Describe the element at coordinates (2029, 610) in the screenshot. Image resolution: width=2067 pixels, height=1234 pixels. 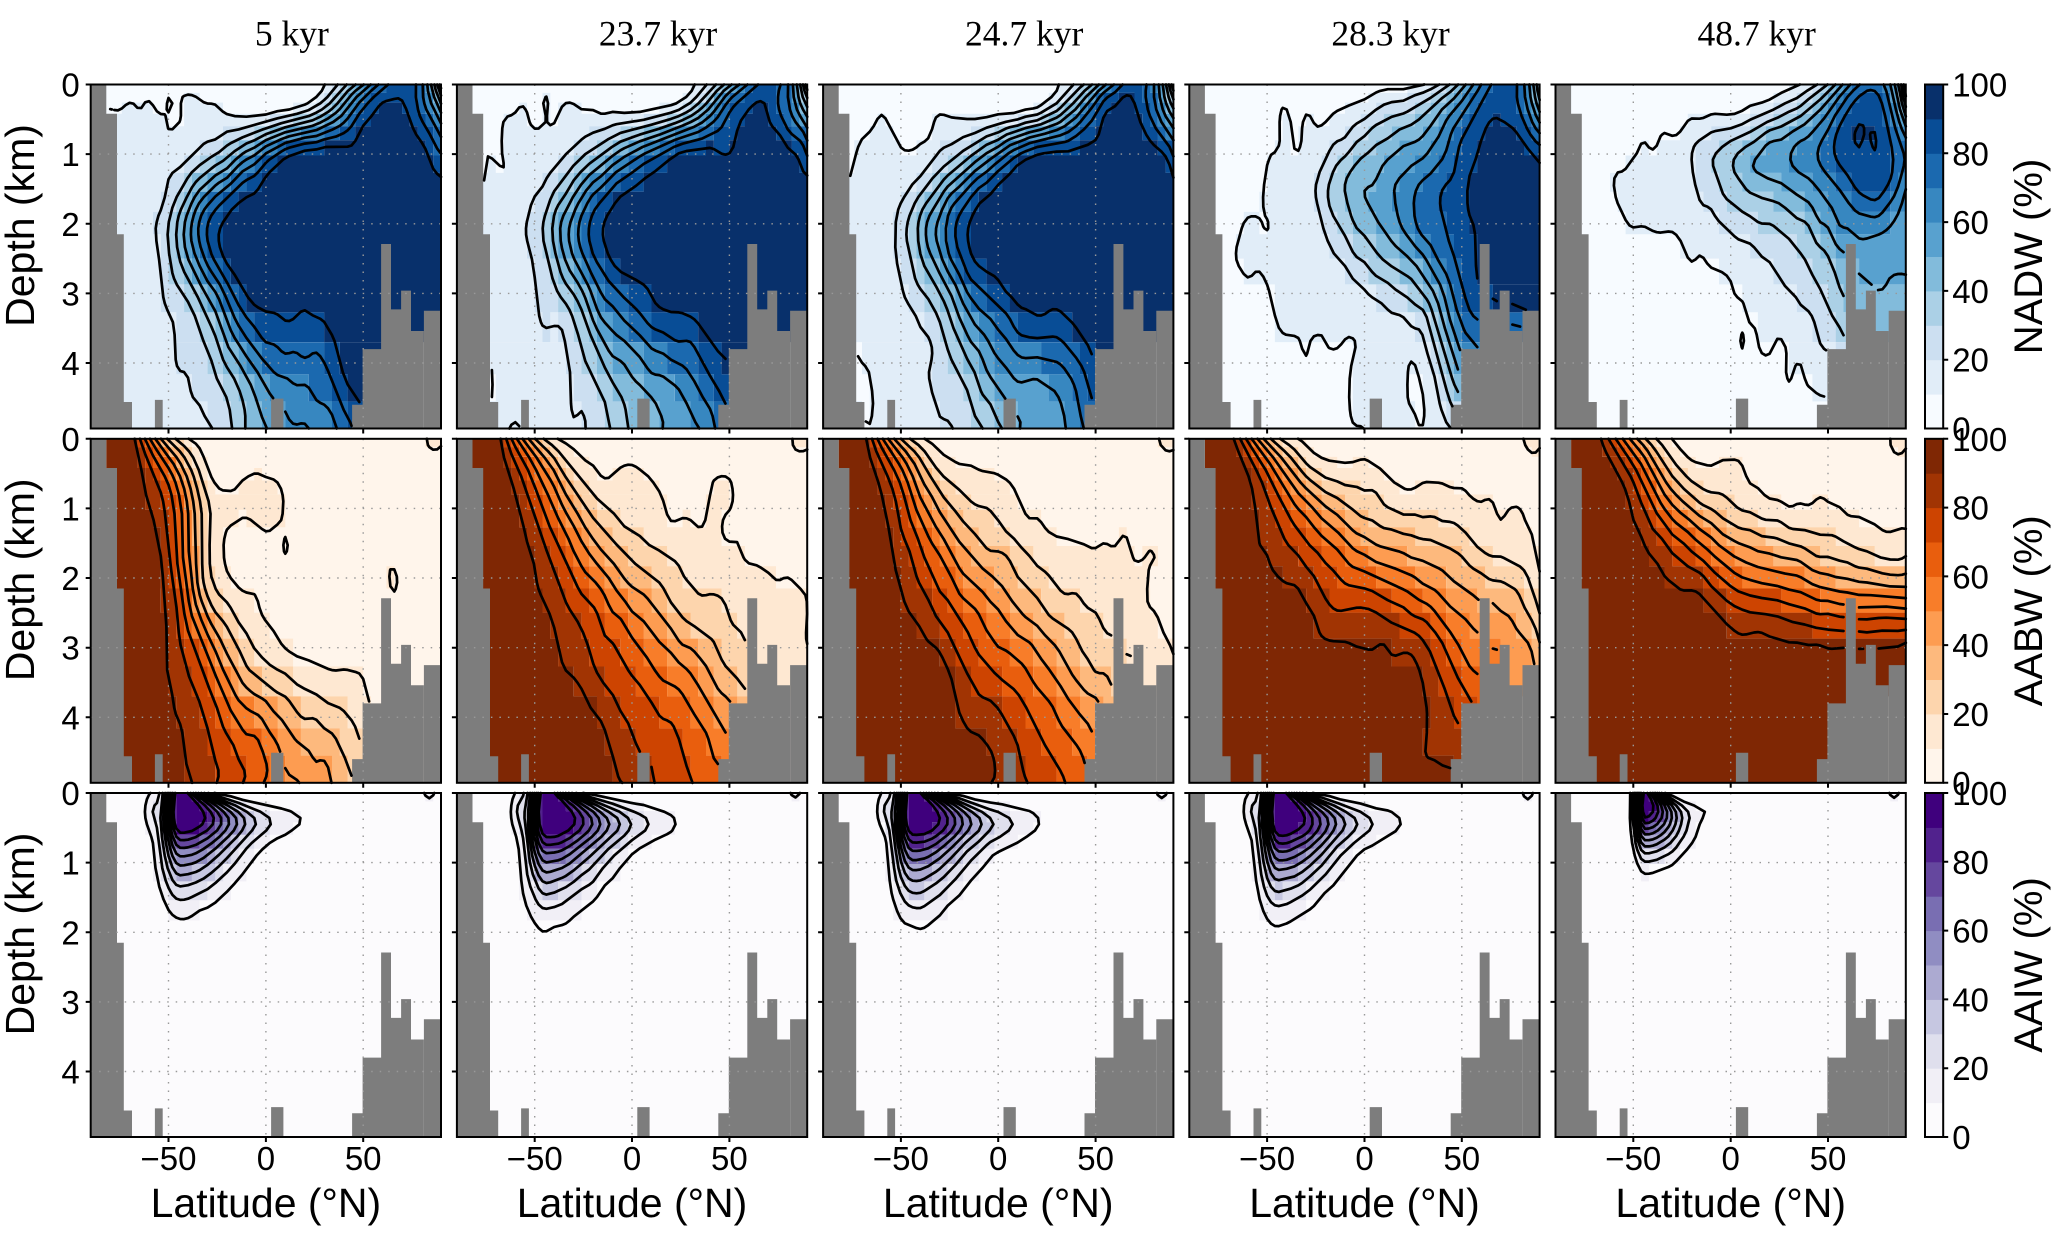
I see `svg-text: AABW (%)` at that location.